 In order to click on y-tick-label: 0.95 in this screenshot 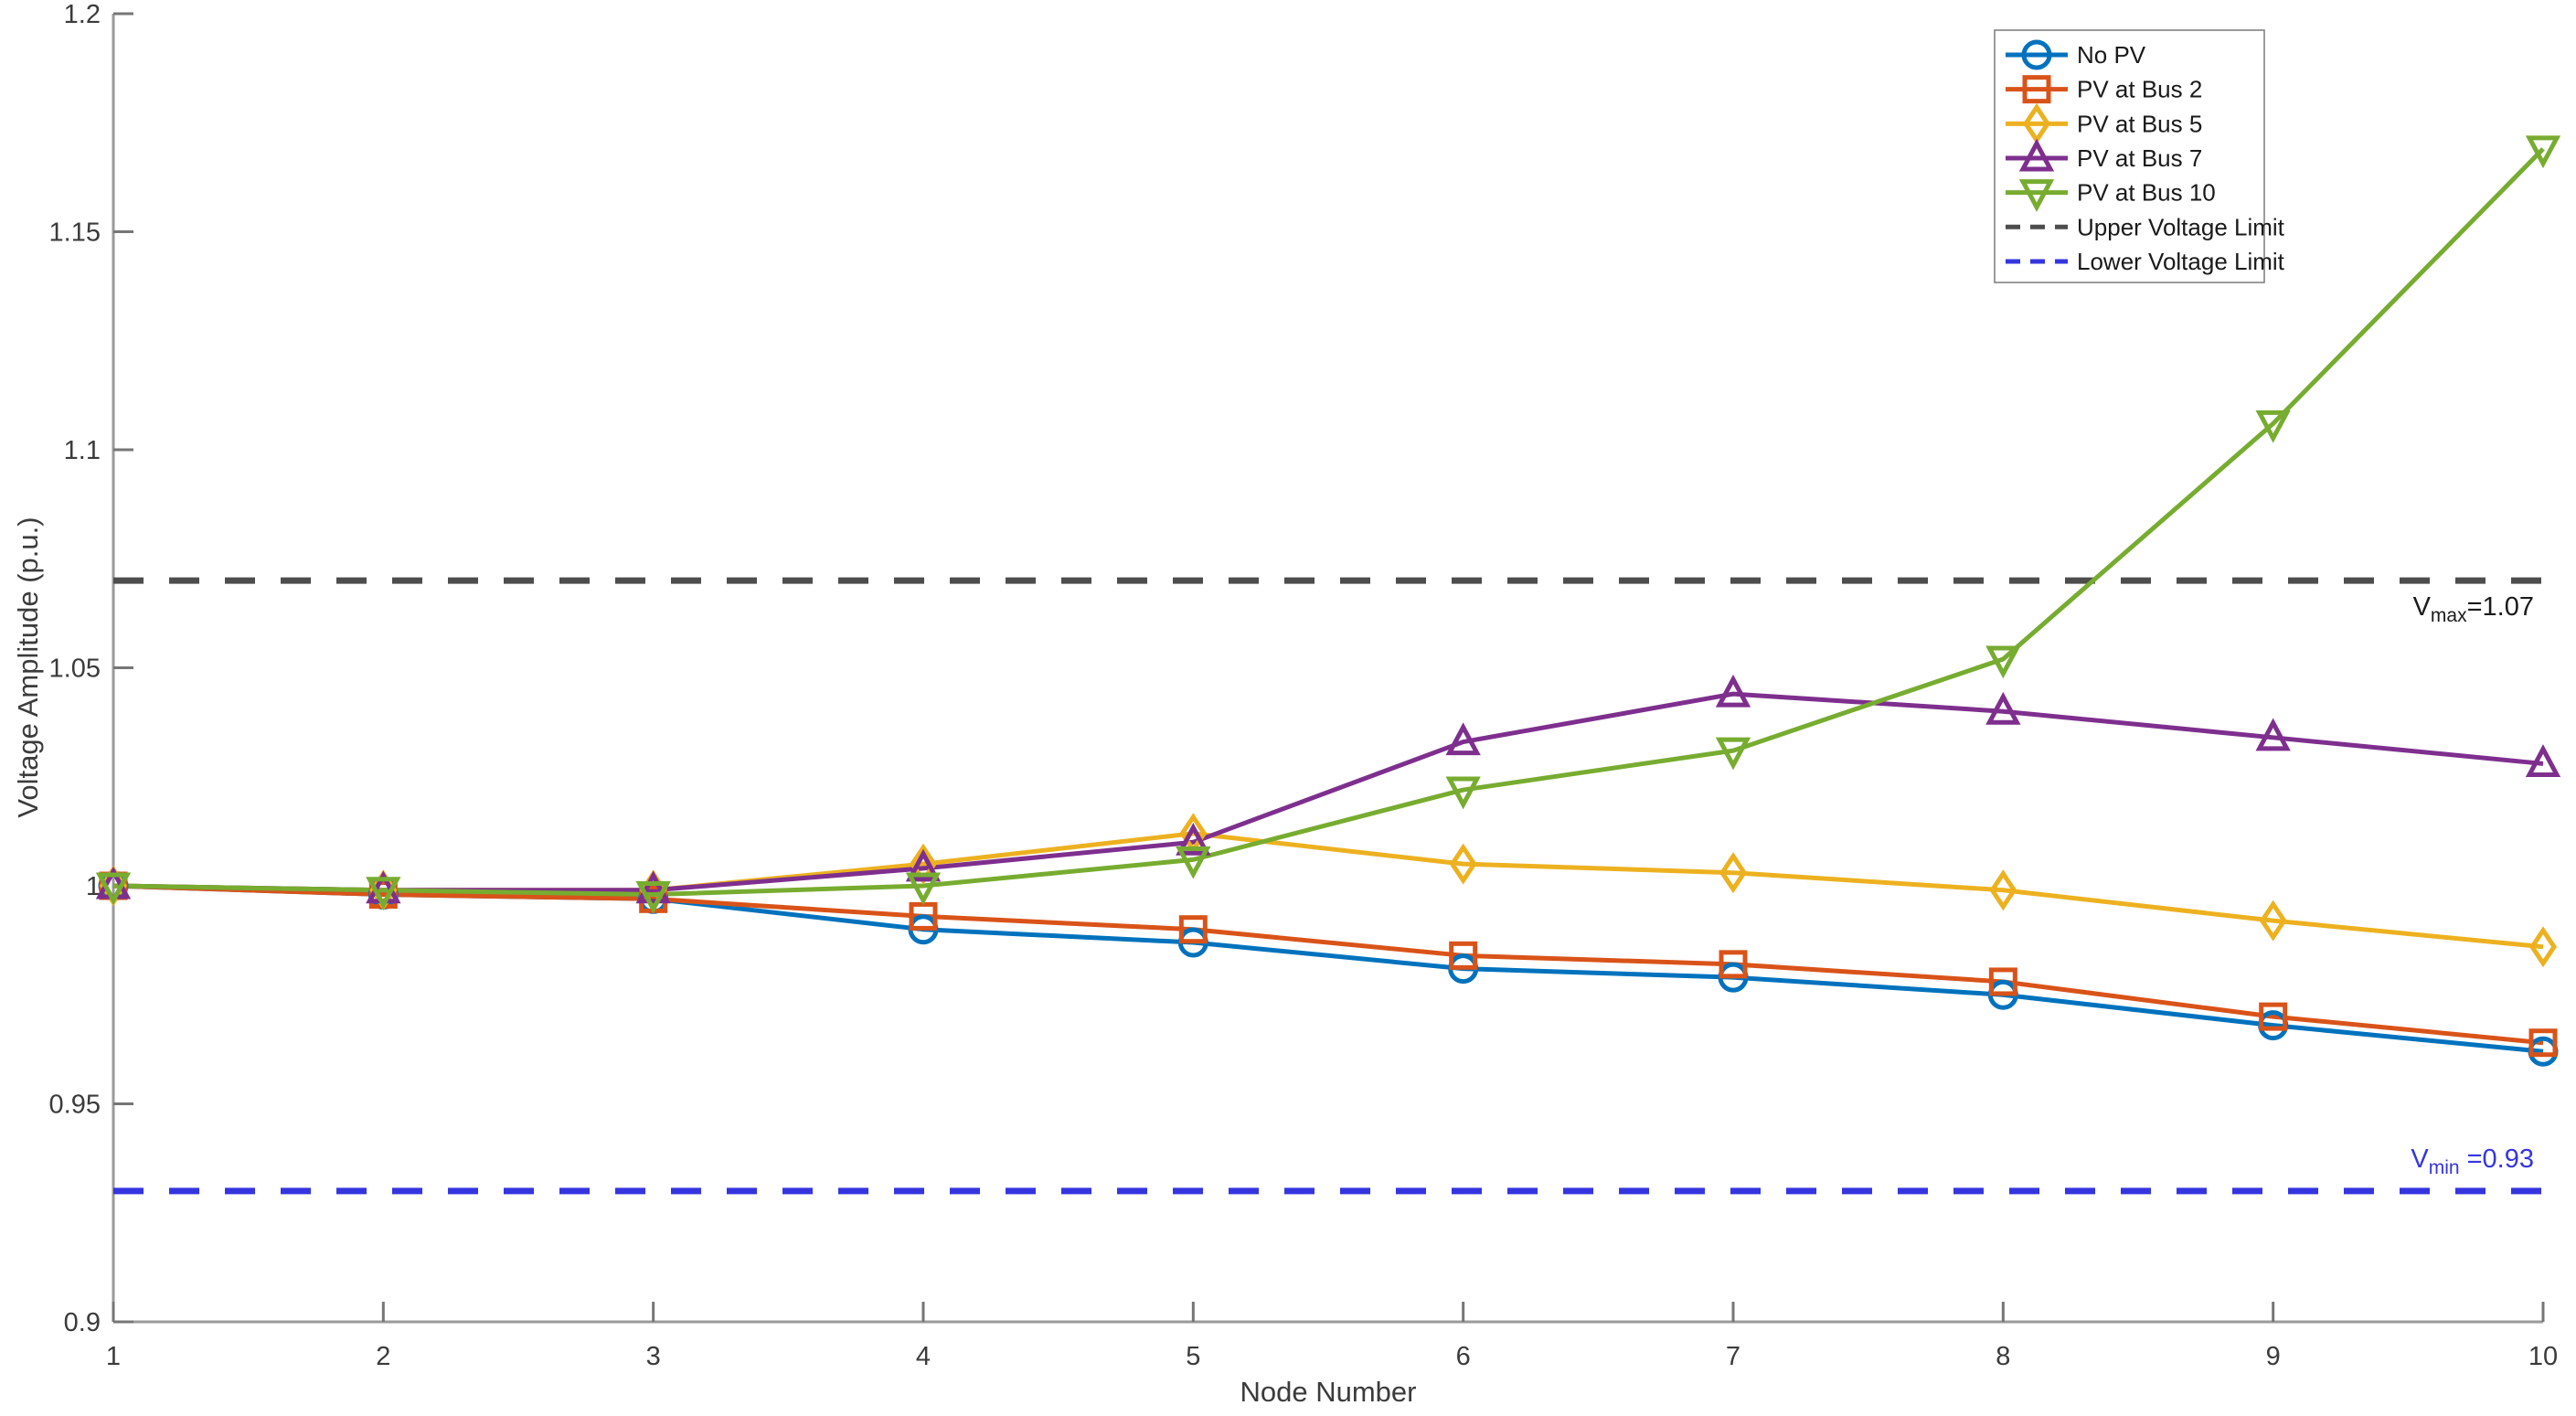, I will do `click(75, 1105)`.